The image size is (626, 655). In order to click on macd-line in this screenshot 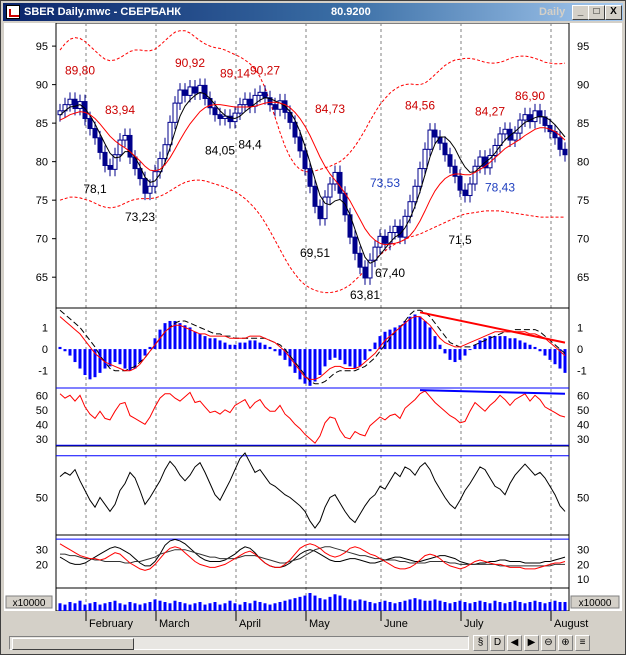, I will do `click(312, 348)`.